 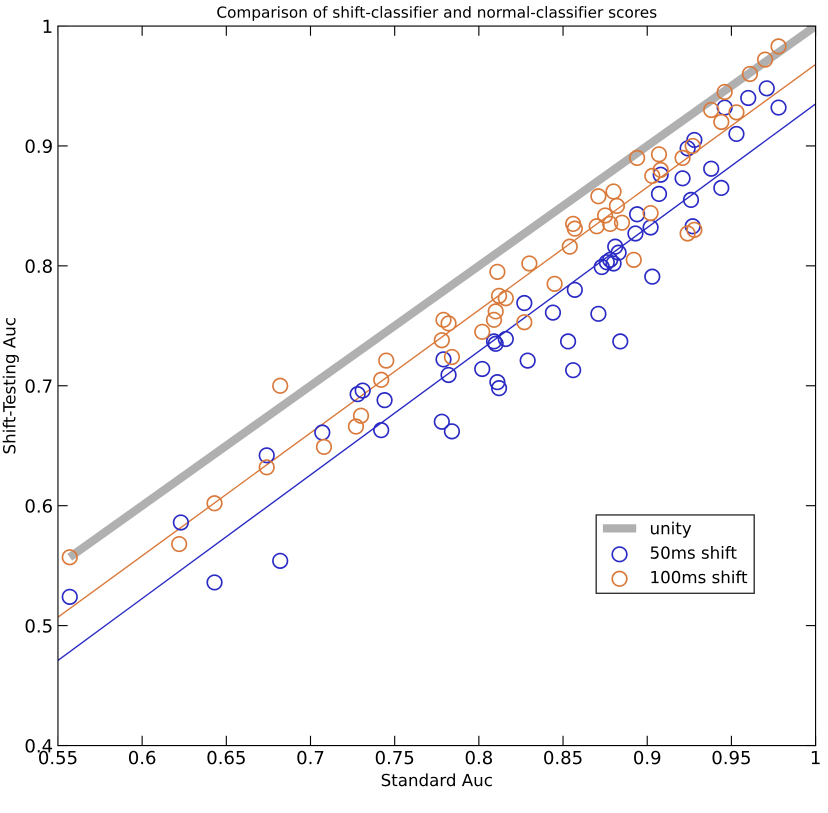 I want to click on legend-label: 50ms shift, so click(x=693, y=552).